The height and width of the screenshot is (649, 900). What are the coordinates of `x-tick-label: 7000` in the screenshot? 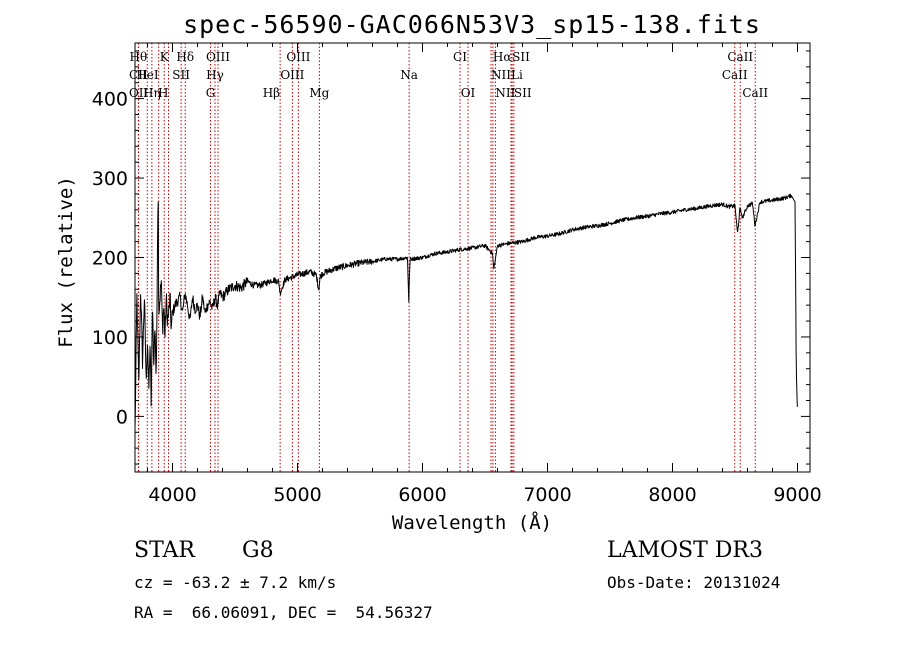 It's located at (547, 495).